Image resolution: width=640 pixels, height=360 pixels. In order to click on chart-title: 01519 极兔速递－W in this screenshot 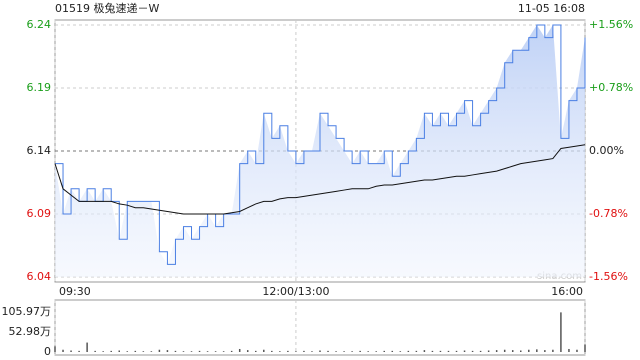, I will do `click(107, 8)`.